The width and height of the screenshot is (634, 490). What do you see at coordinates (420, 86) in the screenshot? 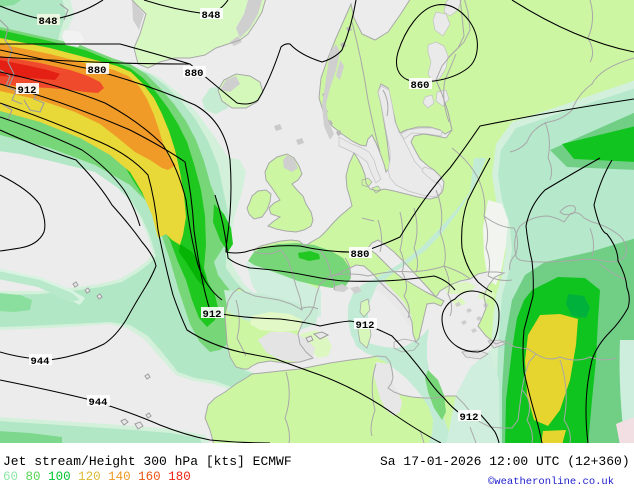
I see `svg-text: 860` at bounding box center [420, 86].